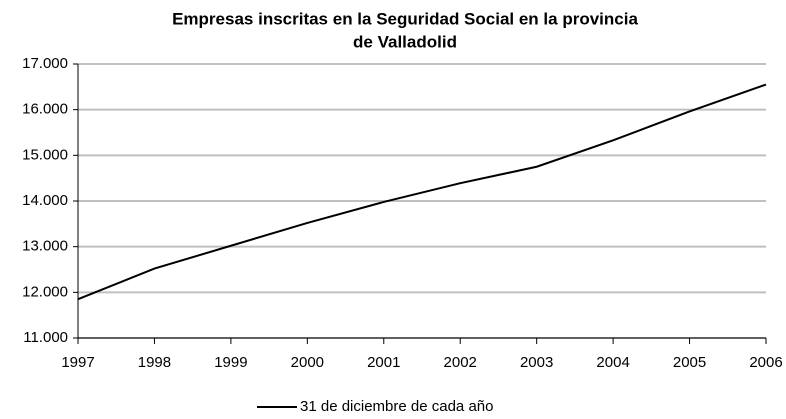 This screenshot has width=786, height=419. What do you see at coordinates (154, 362) in the screenshot?
I see `x-tick-label: 1998` at bounding box center [154, 362].